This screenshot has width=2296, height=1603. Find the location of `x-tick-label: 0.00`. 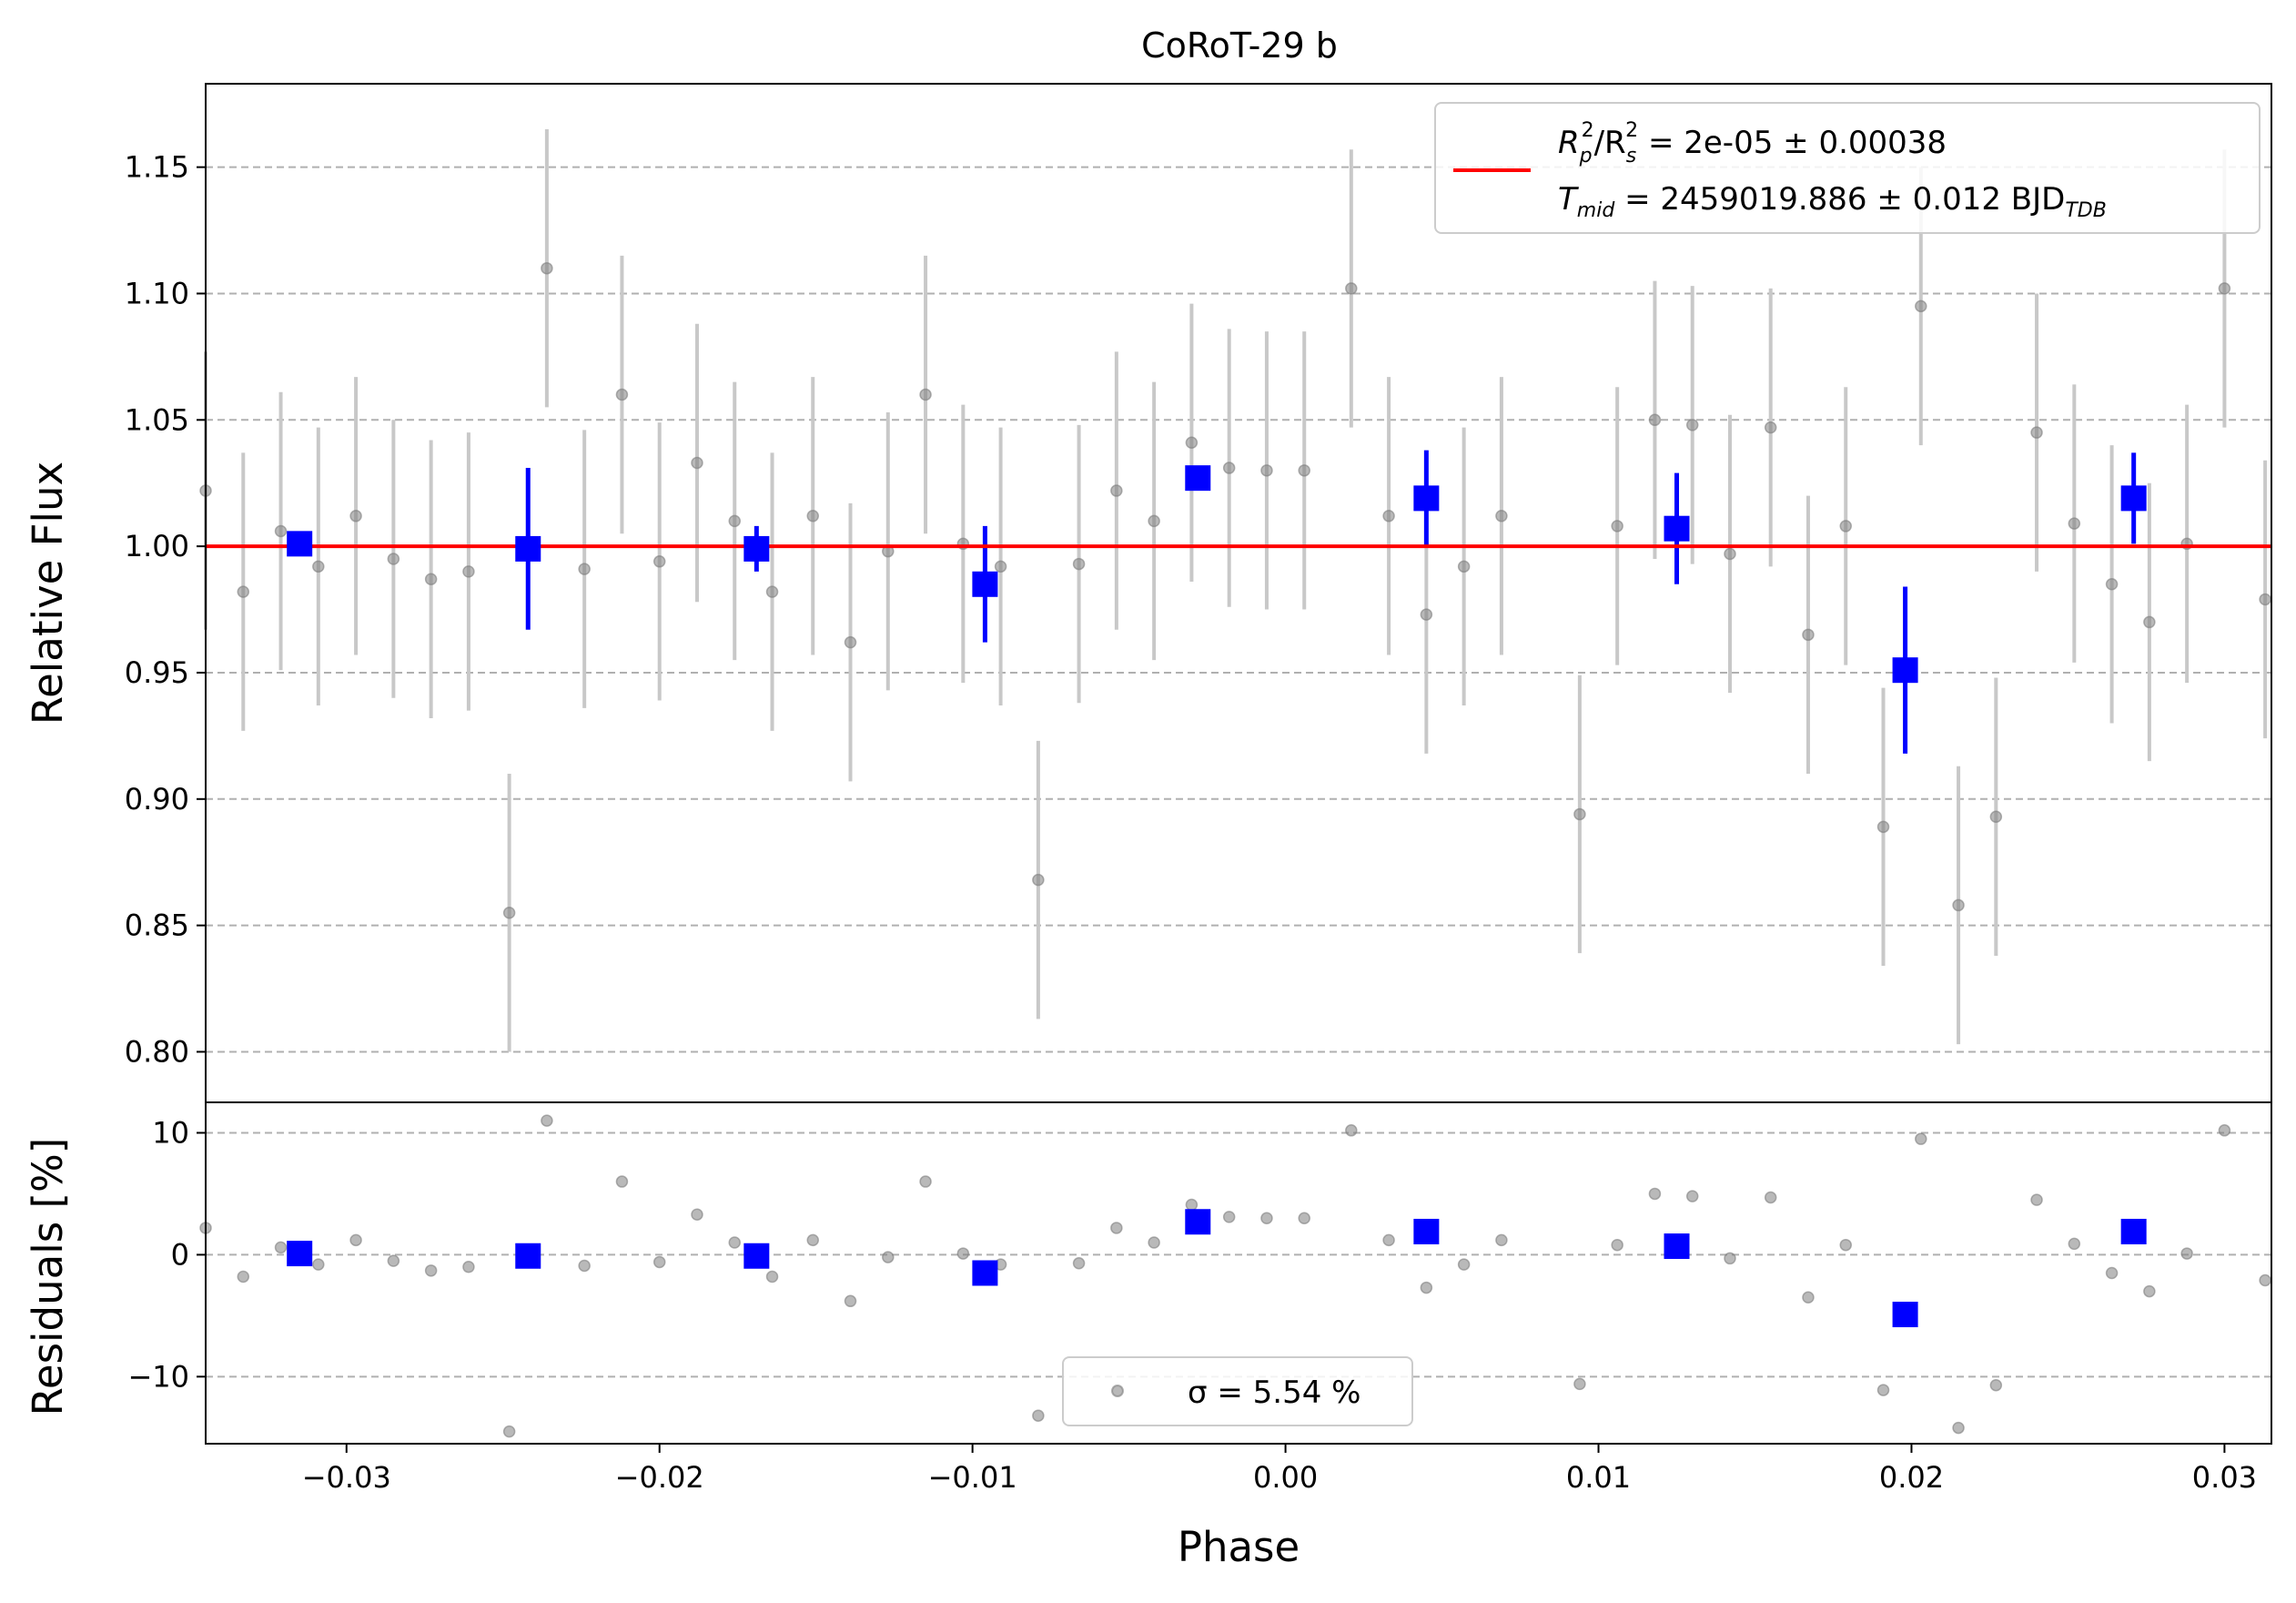

x-tick-label: 0.00 is located at coordinates (1285, 1477).